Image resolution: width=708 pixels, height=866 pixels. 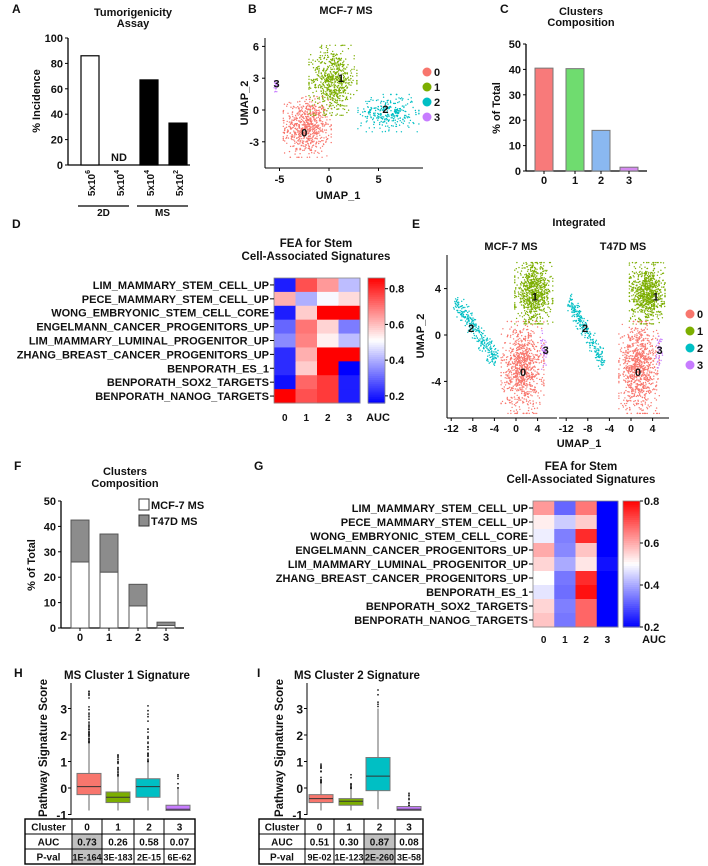 I want to click on colorbar-tick-label: 0.6, so click(x=396, y=325).